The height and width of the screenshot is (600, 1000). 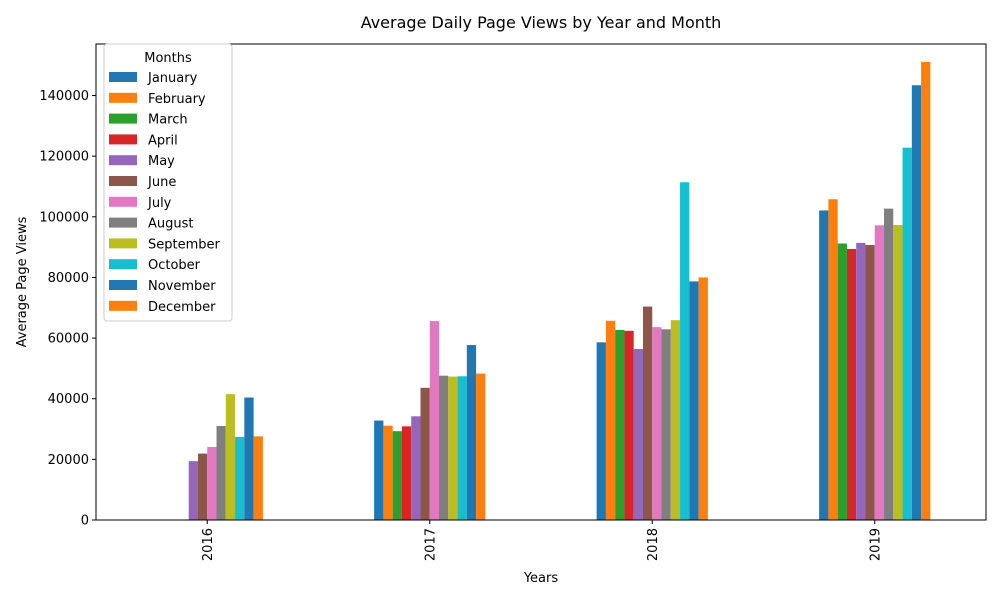 What do you see at coordinates (425, 453) in the screenshot?
I see `bar-june-2017` at bounding box center [425, 453].